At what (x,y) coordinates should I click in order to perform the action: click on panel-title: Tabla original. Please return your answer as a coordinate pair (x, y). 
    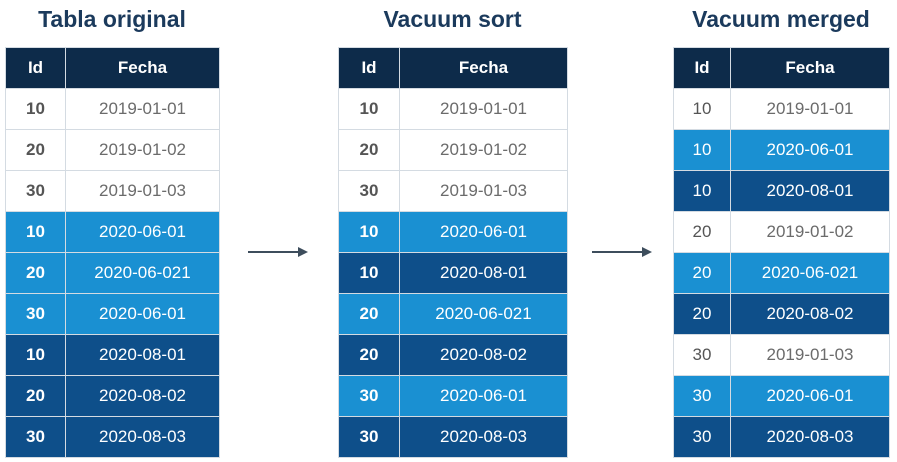
    Looking at the image, I should click on (112, 19).